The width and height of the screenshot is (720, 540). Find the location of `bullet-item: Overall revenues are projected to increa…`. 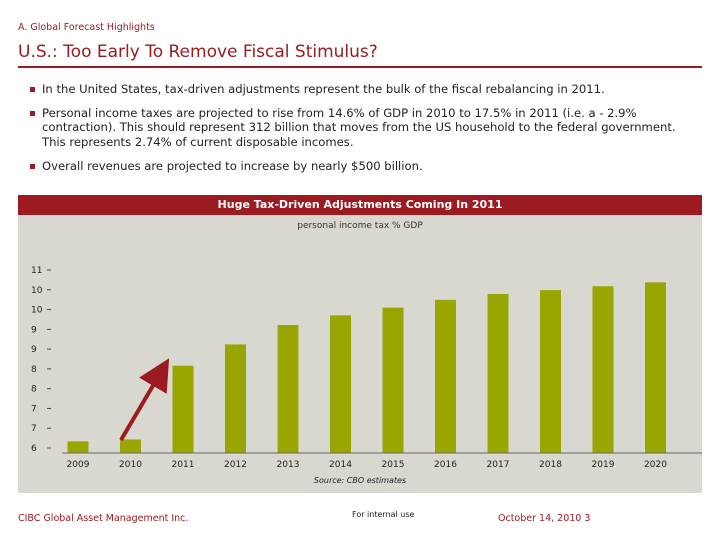

bullet-item: Overall revenues are projected to increa… is located at coordinates (366, 166).